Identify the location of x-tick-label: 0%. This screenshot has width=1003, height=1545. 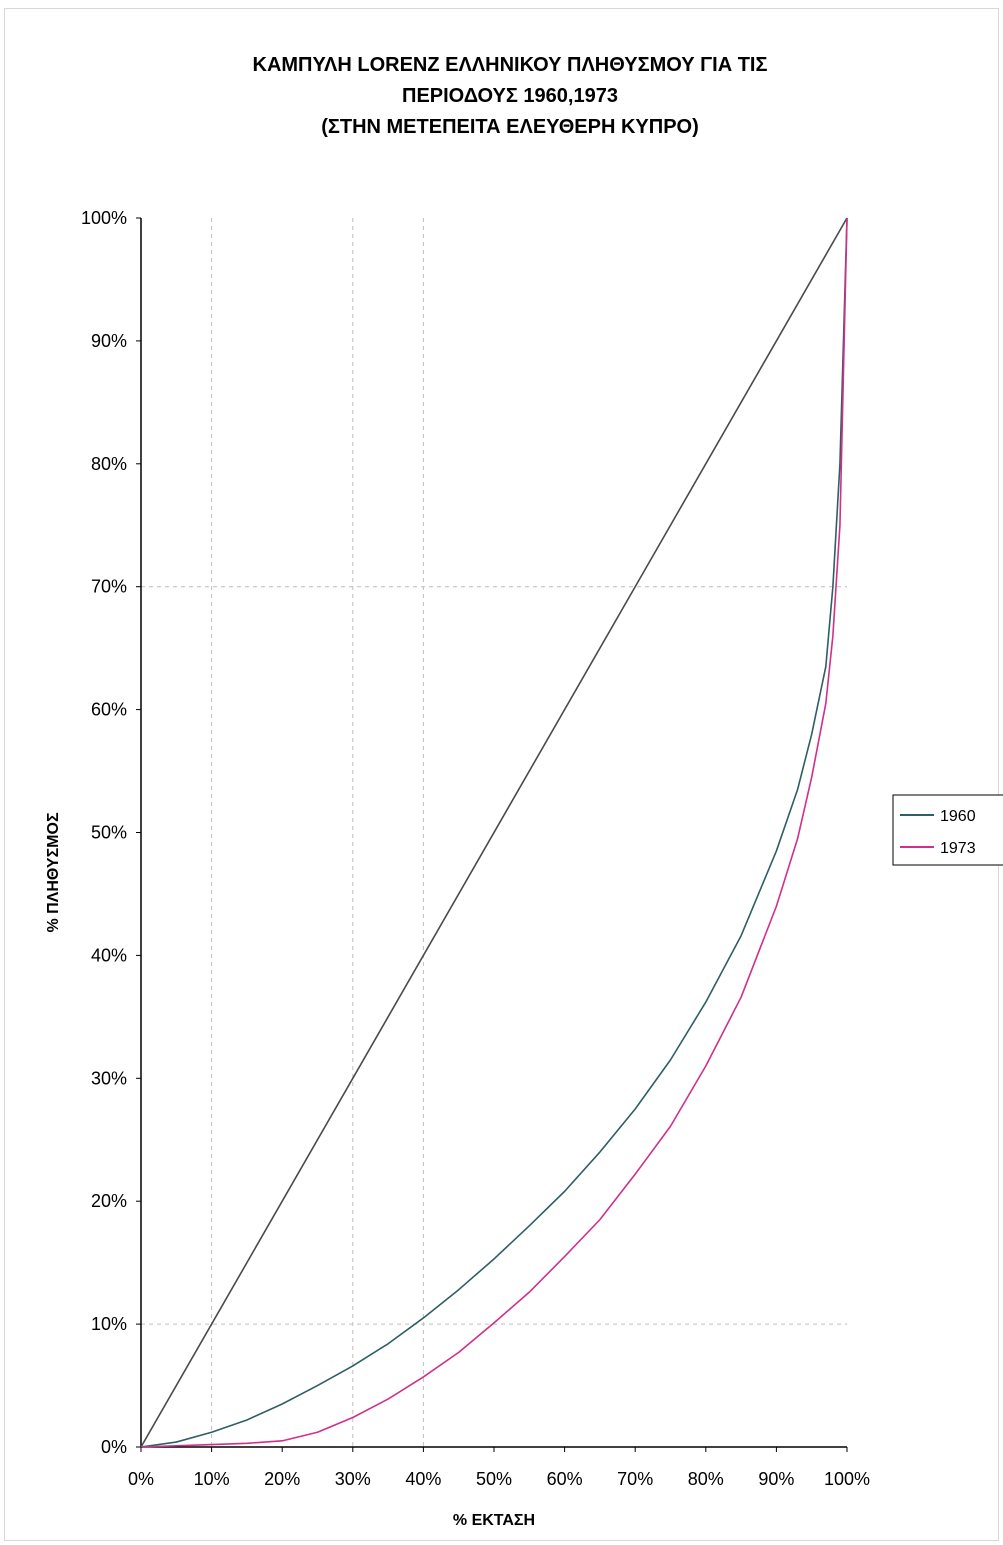
(141, 1479).